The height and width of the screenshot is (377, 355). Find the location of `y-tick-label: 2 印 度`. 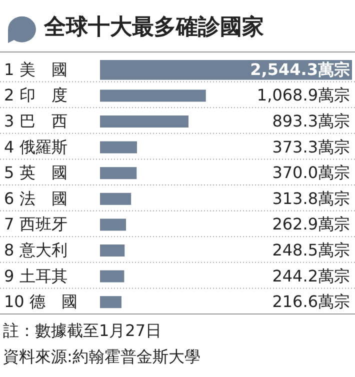

y-tick-label: 2 印 度 is located at coordinates (36, 95).